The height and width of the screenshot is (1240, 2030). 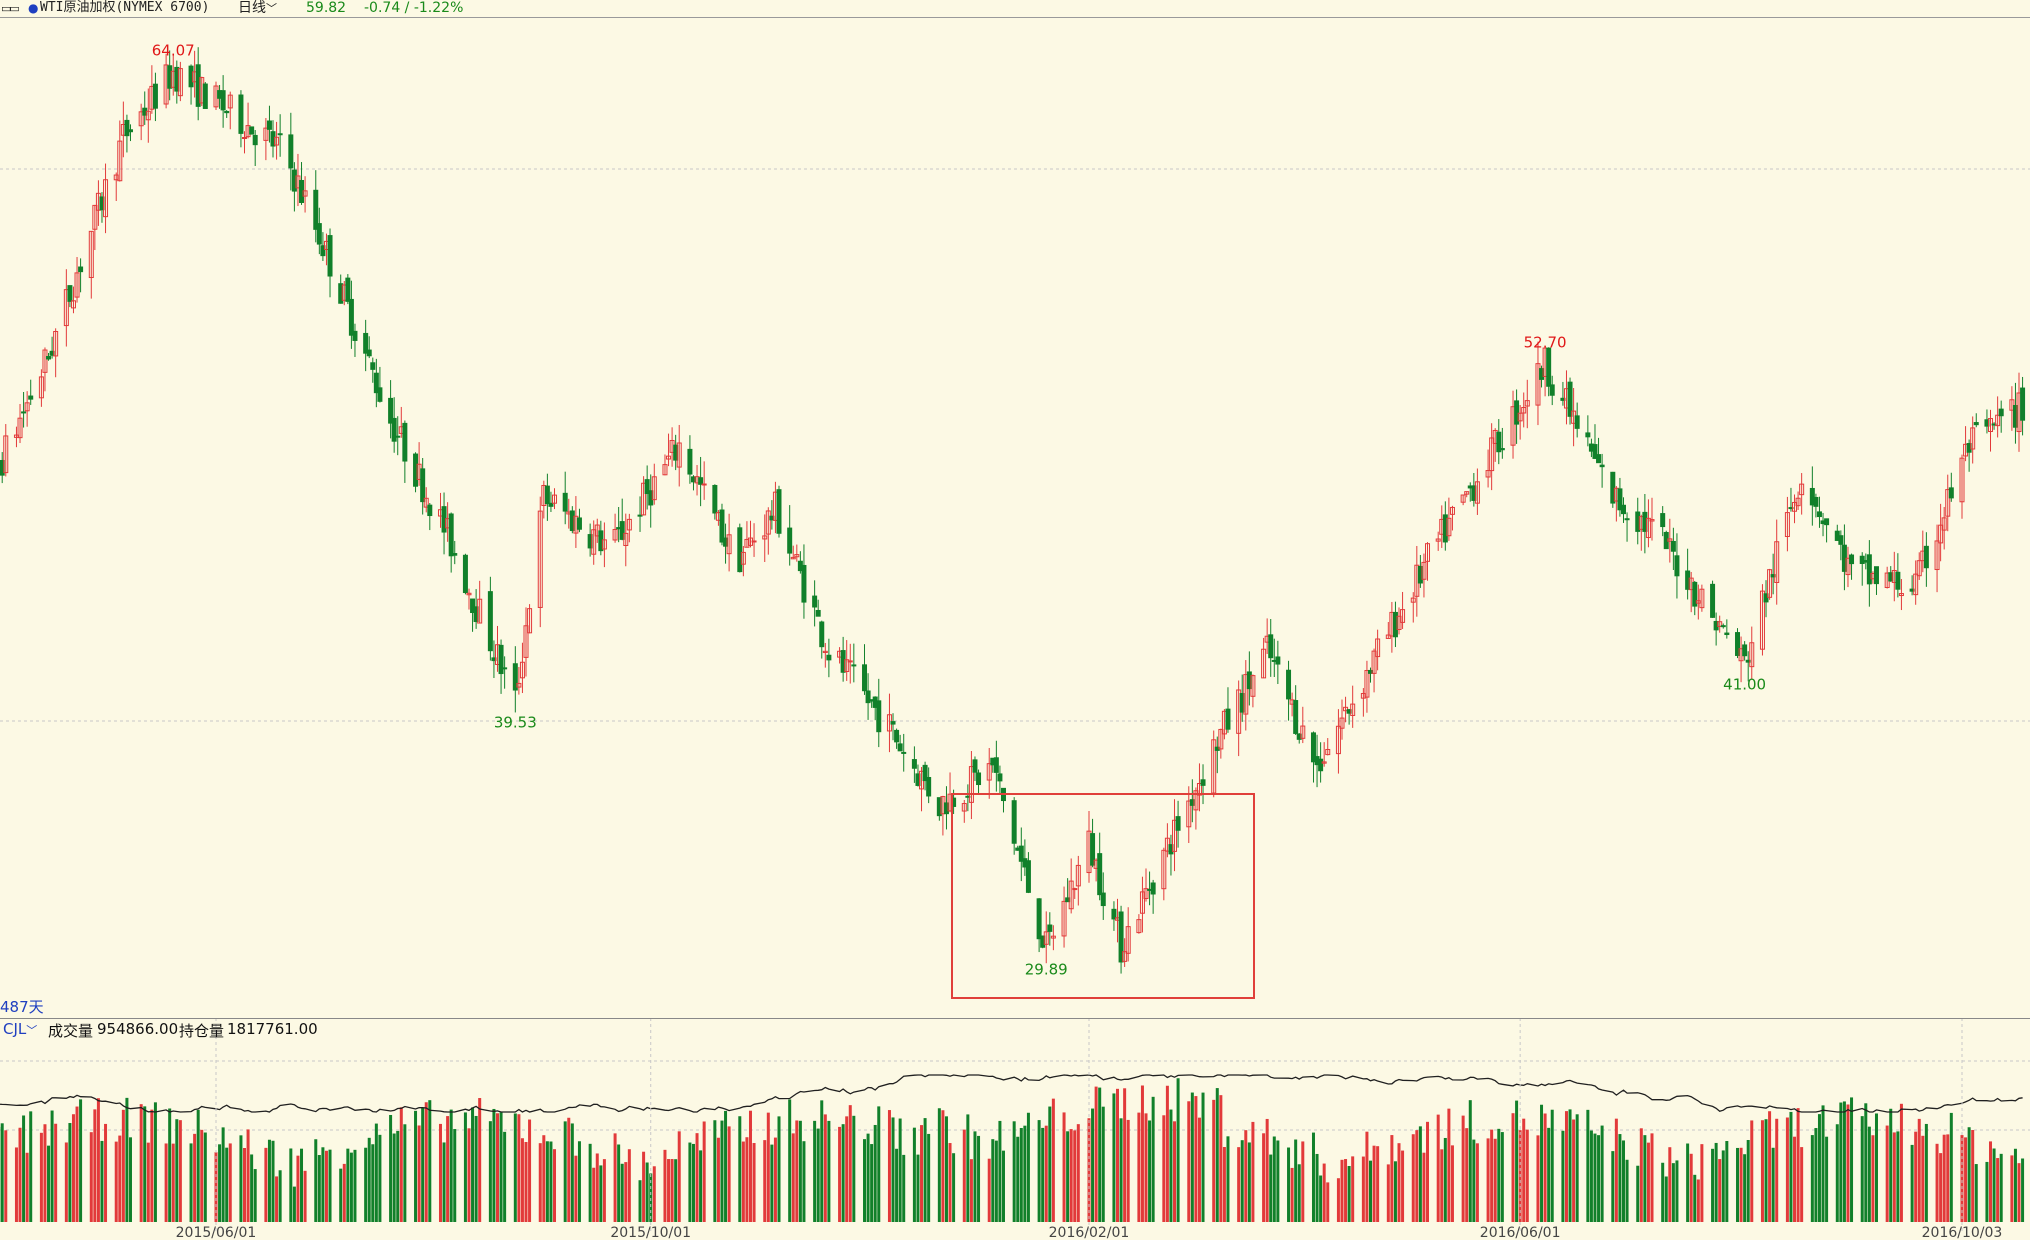 I want to click on instrument-name: WTI原油加权(NYMEX 6700), so click(x=125, y=7).